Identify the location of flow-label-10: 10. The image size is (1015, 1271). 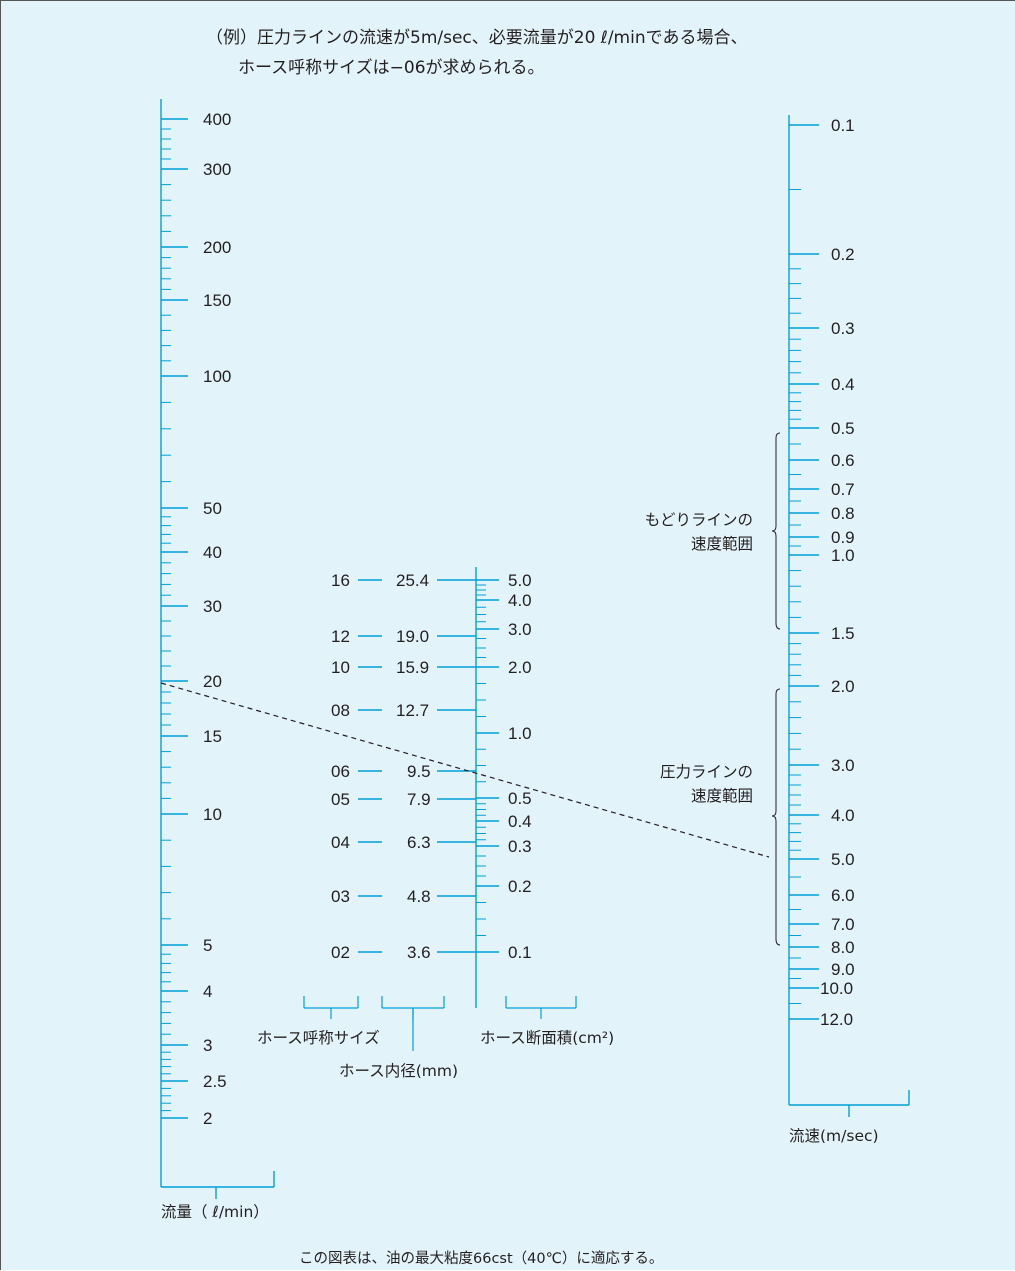
(212, 814).